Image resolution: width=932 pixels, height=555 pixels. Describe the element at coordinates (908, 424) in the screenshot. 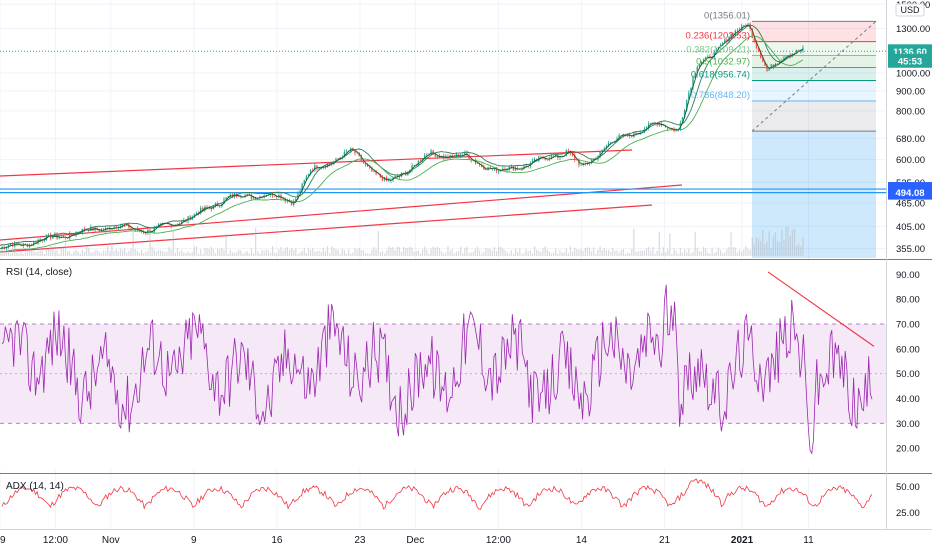

I see `rsi-tick-label: 30.00` at that location.